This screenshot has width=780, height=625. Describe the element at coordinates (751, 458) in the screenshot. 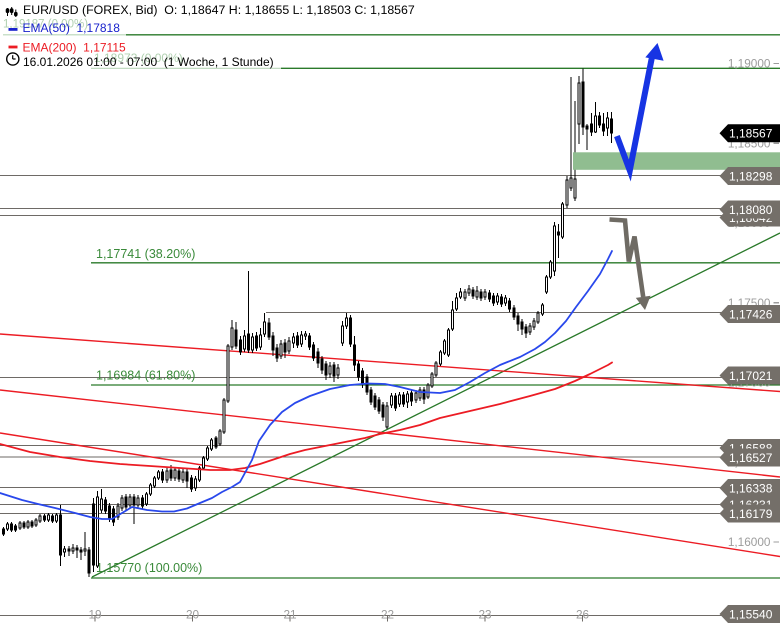

I see `svg-text: 1,16527` at that location.